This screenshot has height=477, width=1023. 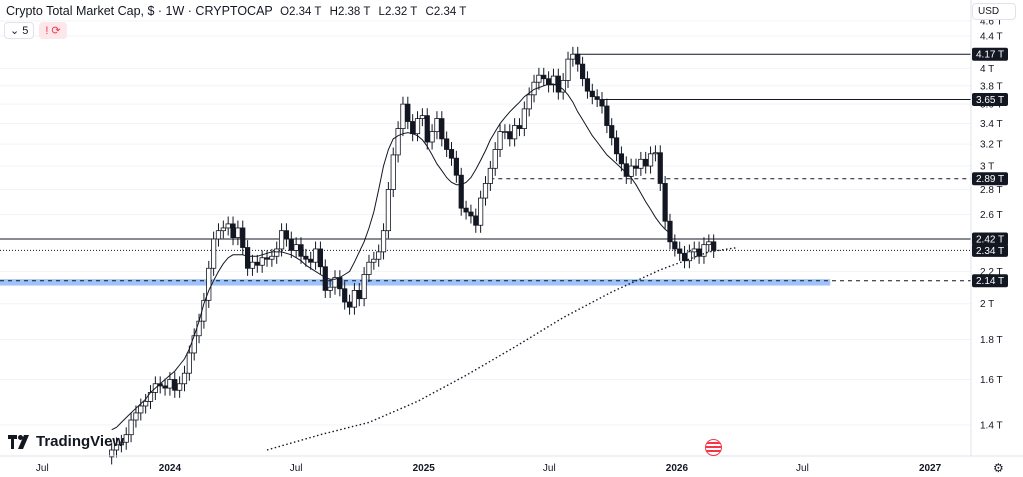 I want to click on price-label-4: 2.34 T, so click(x=990, y=250).